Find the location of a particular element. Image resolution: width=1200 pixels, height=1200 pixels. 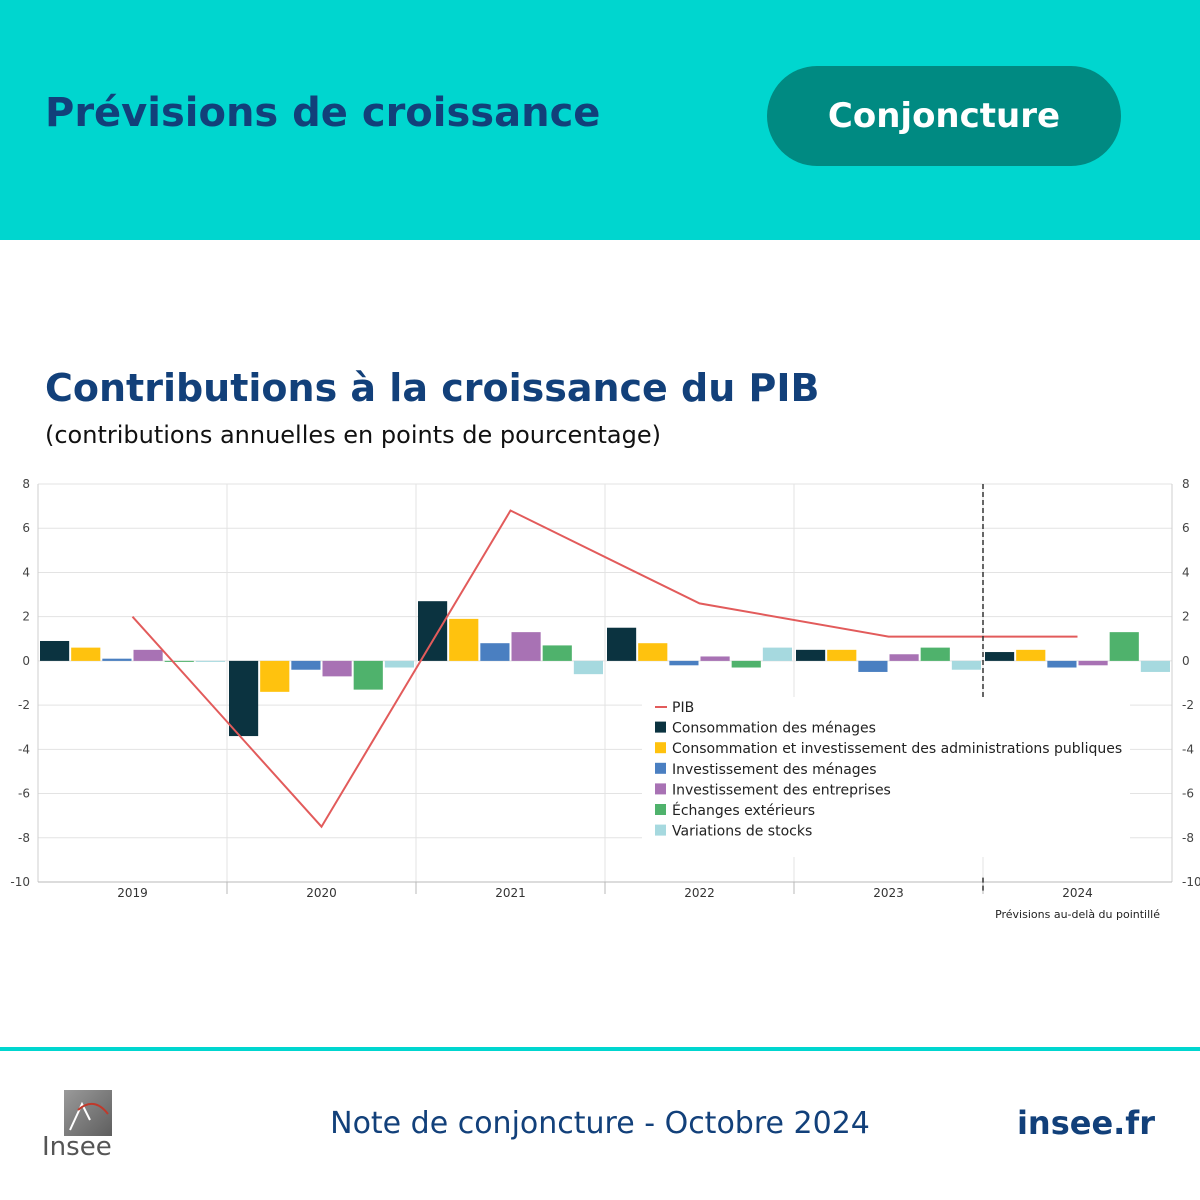

forecast-note: Prévisions au-delà du pointillé is located at coordinates (1077, 914).